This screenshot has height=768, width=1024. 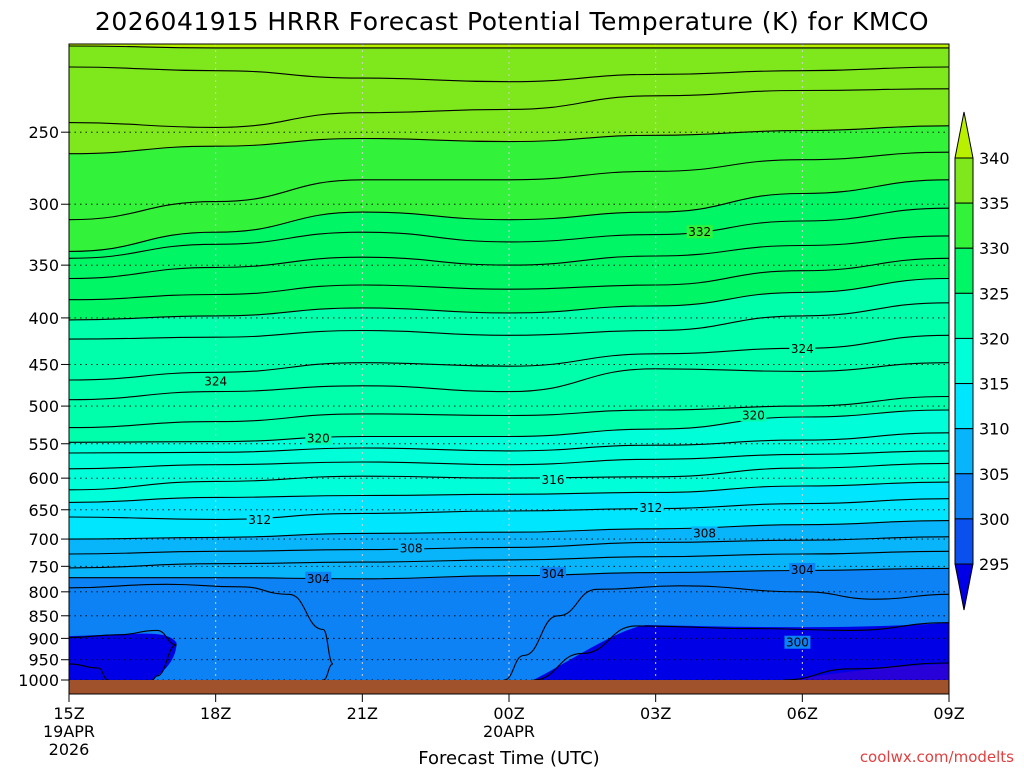 What do you see at coordinates (43, 638) in the screenshot?
I see `y-tick-label: 900` at bounding box center [43, 638].